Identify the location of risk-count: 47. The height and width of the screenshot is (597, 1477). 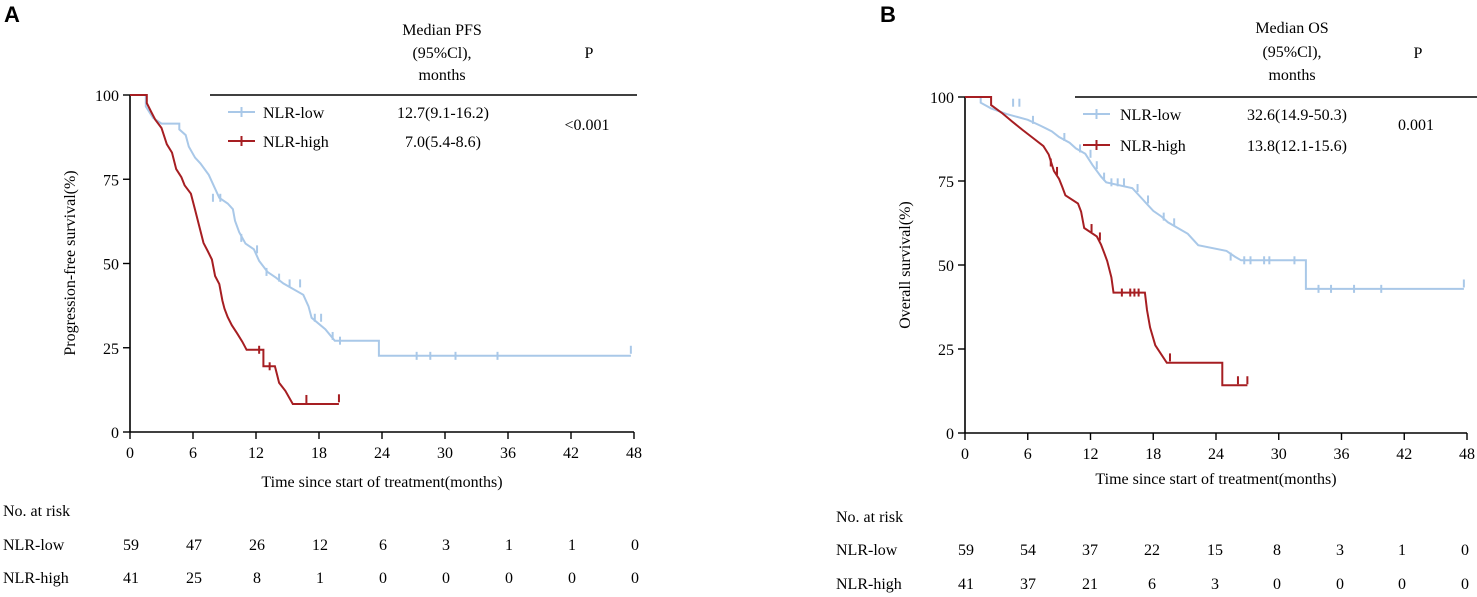
(194, 545).